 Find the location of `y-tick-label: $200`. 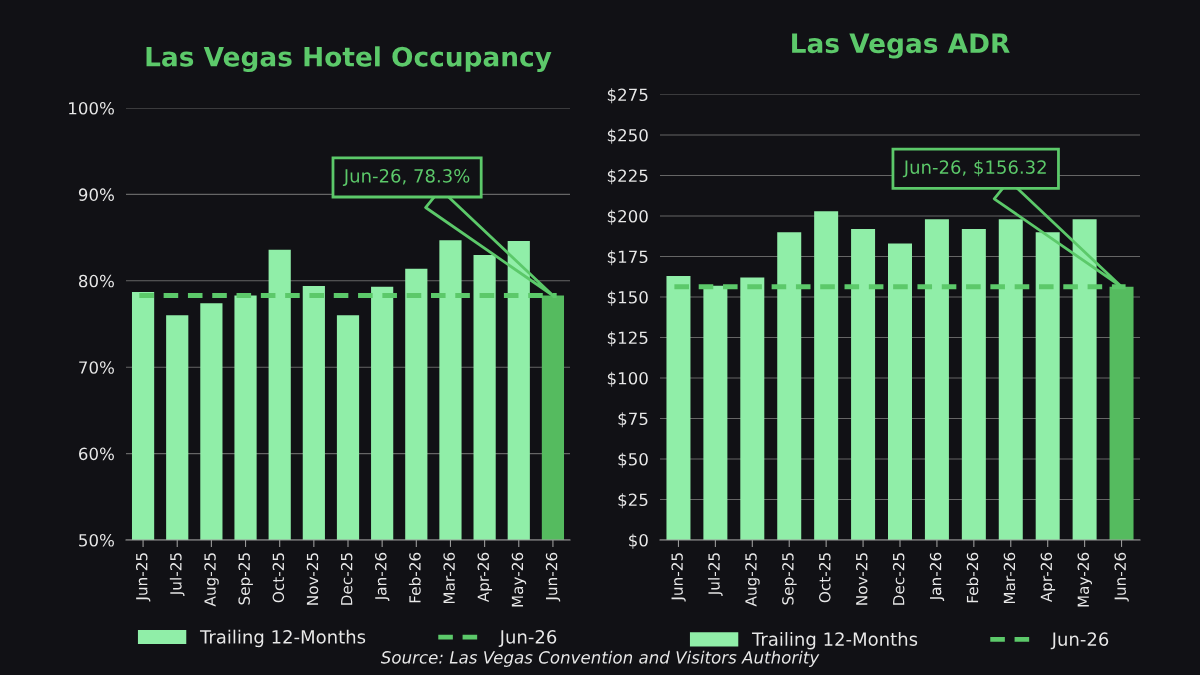

y-tick-label: $200 is located at coordinates (627, 217).